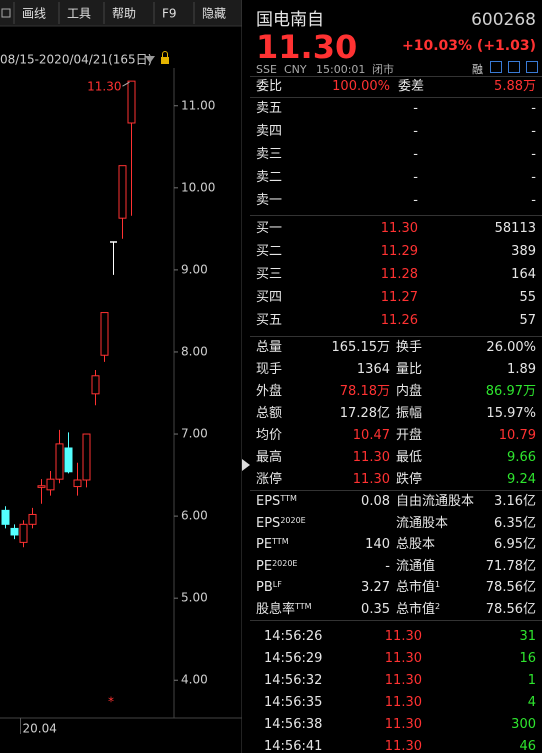 The image size is (542, 753). What do you see at coordinates (269, 177) in the screenshot?
I see `ask-label: 卖二` at bounding box center [269, 177].